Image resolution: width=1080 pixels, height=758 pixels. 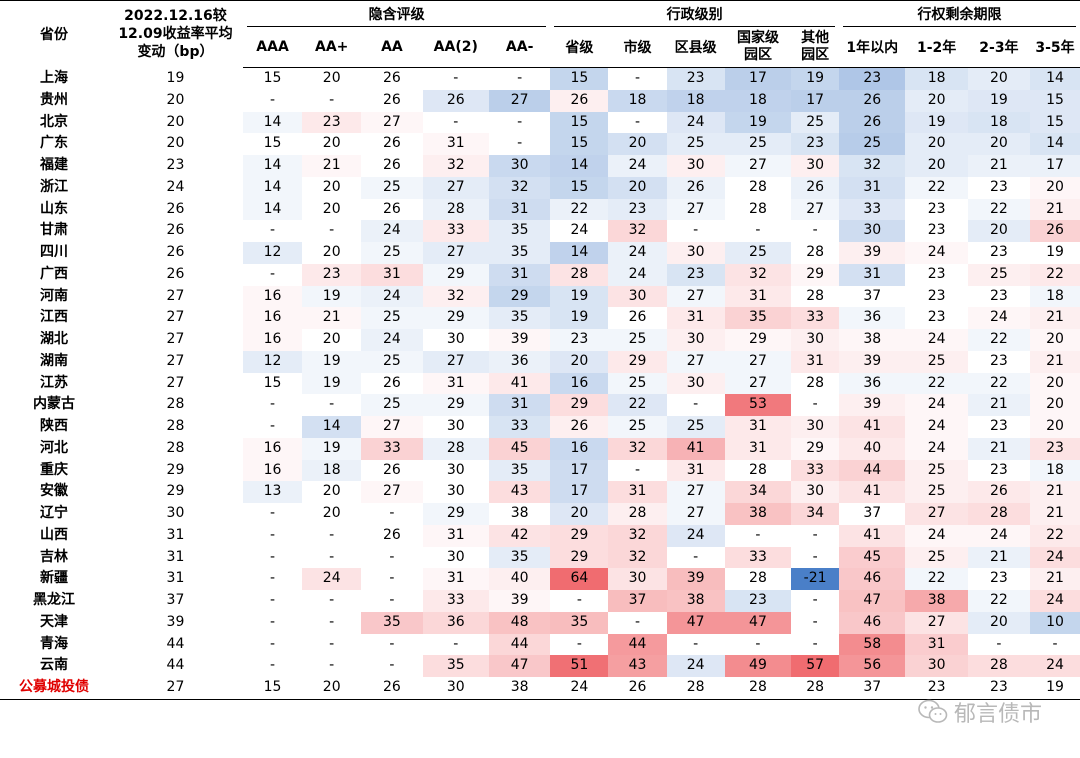 I want to click on heatmap-cell: 42, so click(x=520, y=535).